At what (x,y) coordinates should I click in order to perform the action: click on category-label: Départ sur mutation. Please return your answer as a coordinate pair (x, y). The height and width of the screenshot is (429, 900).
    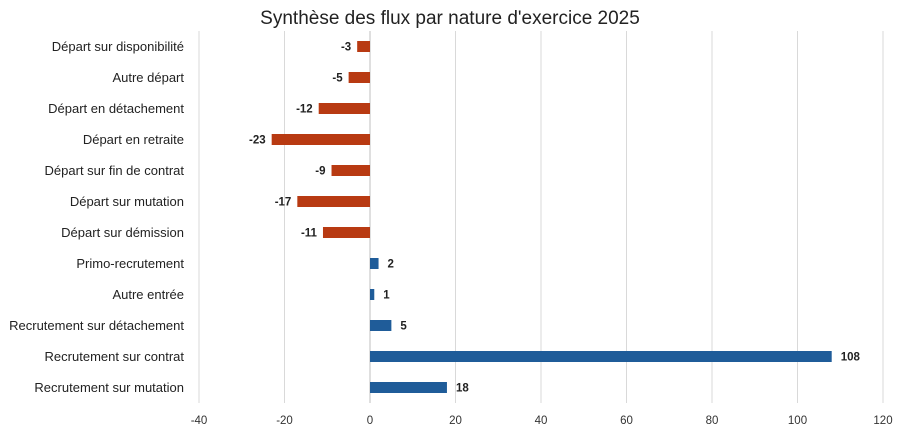
    Looking at the image, I should click on (127, 201).